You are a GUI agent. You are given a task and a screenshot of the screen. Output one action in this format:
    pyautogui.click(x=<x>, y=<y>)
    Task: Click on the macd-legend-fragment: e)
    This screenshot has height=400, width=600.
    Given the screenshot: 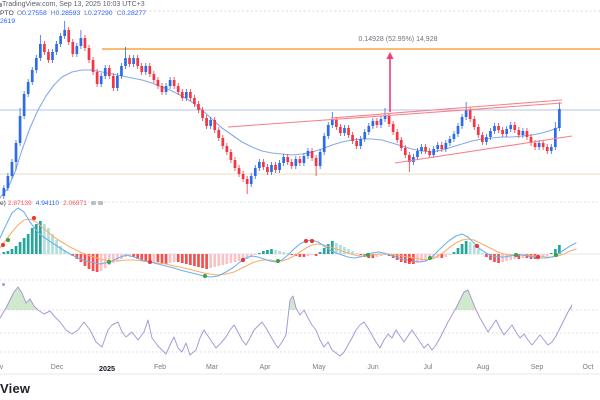 What is the action you would take?
    pyautogui.click(x=3, y=203)
    